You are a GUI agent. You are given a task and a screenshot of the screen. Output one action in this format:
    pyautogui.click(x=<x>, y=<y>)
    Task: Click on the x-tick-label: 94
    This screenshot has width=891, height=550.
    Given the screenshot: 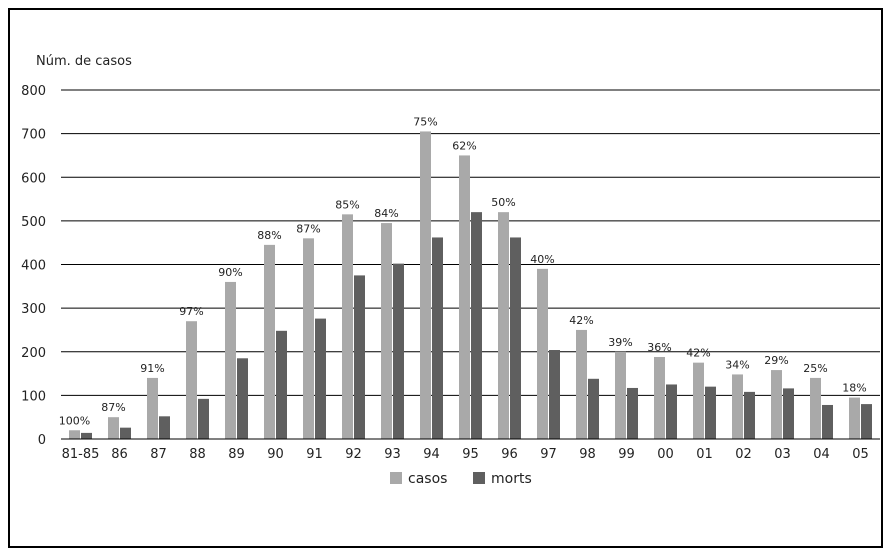 What is the action you would take?
    pyautogui.click(x=431, y=454)
    